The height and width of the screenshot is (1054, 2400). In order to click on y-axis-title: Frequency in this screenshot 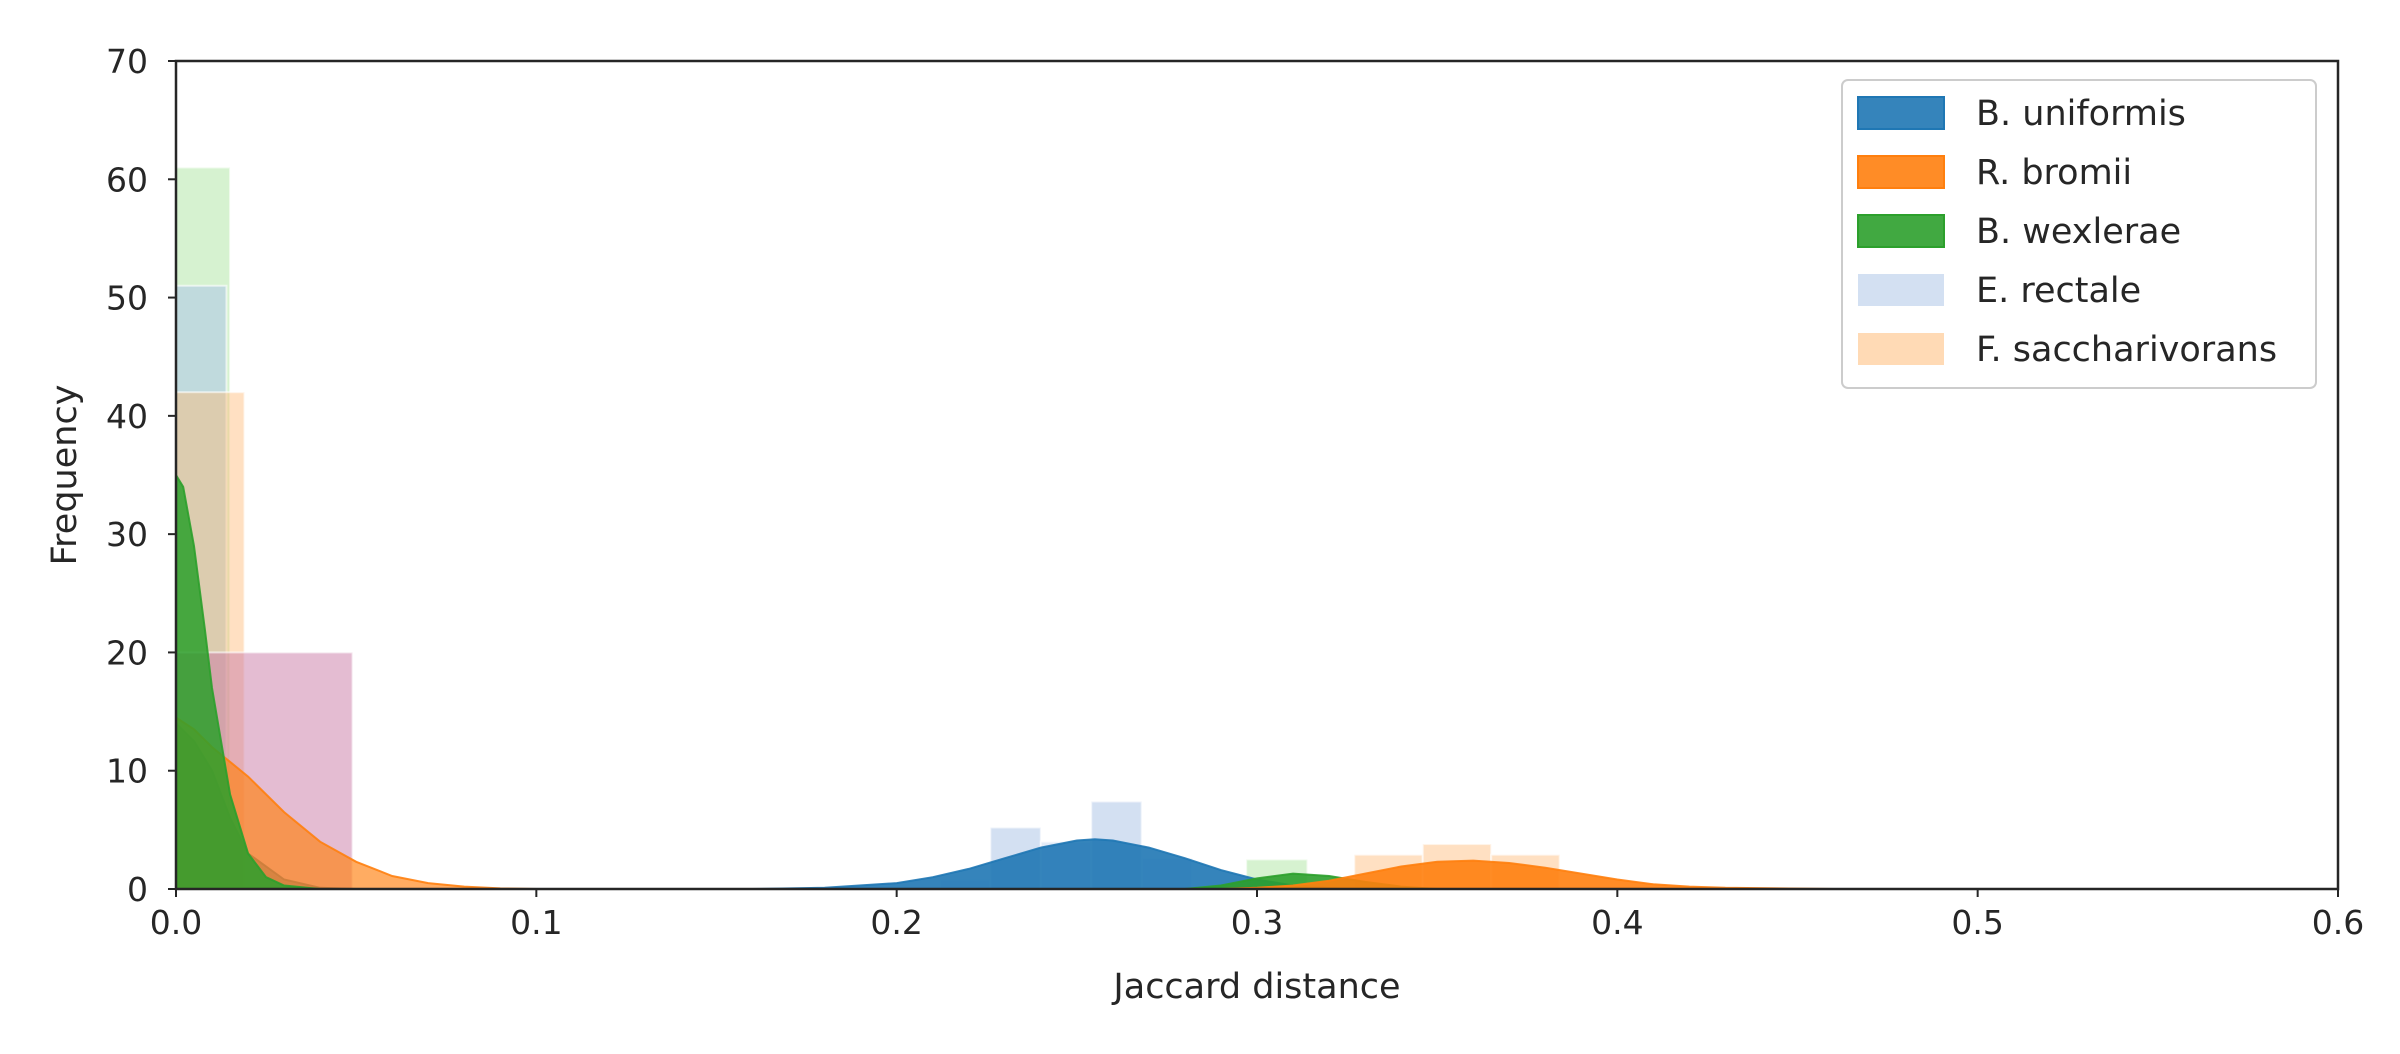, I will do `click(65, 475)`.